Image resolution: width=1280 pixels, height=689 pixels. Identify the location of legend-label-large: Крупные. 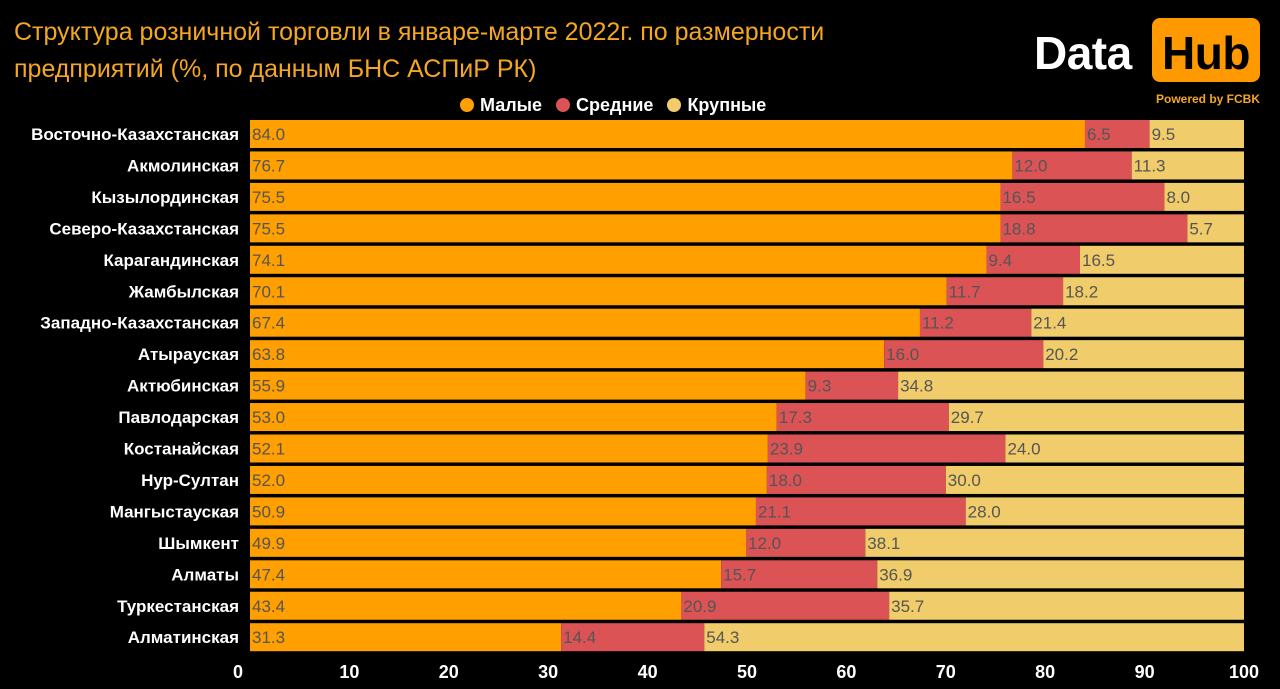
(727, 104).